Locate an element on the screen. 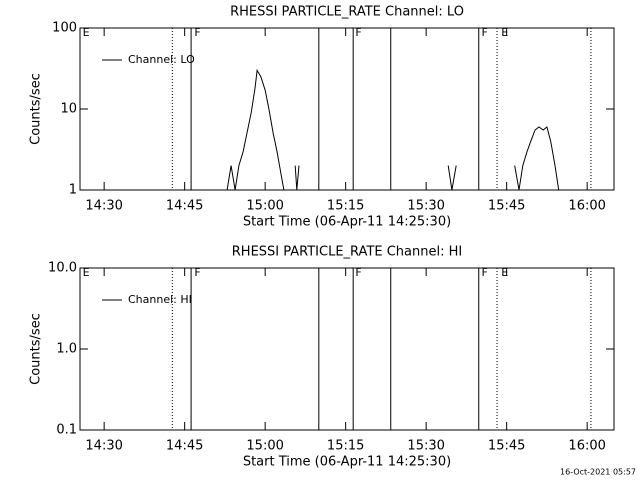 Image resolution: width=640 pixels, height=480 pixels. y-tick-label: 0.1 is located at coordinates (66, 430).